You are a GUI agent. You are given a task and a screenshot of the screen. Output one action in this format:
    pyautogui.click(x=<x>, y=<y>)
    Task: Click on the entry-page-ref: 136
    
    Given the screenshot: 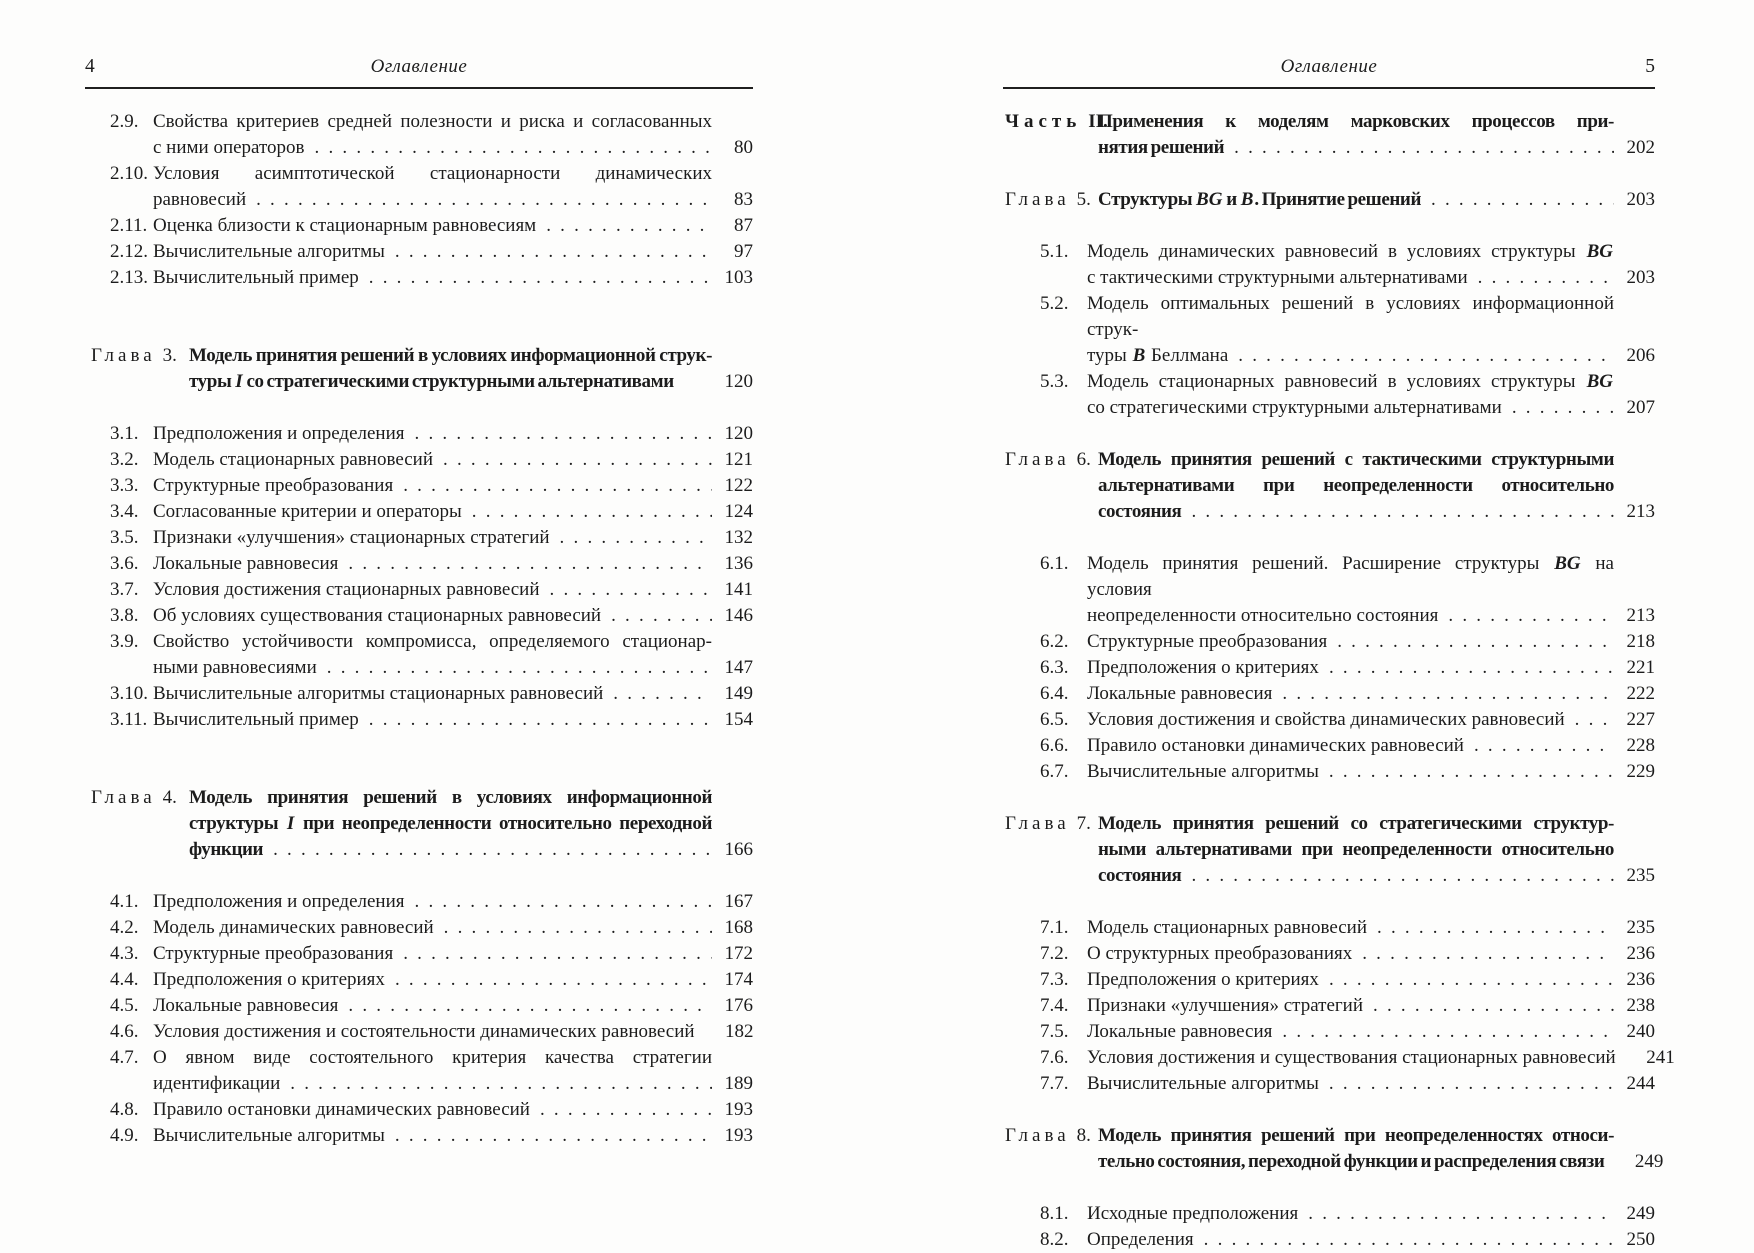 What is the action you would take?
    pyautogui.click(x=739, y=563)
    